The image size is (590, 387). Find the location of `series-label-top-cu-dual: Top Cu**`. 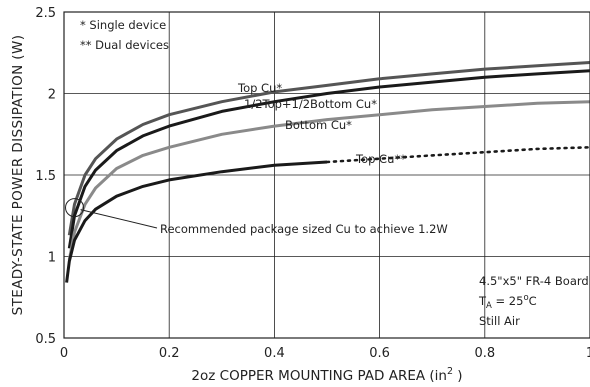

series-label-top-cu-dual: Top Cu** is located at coordinates (380, 159).